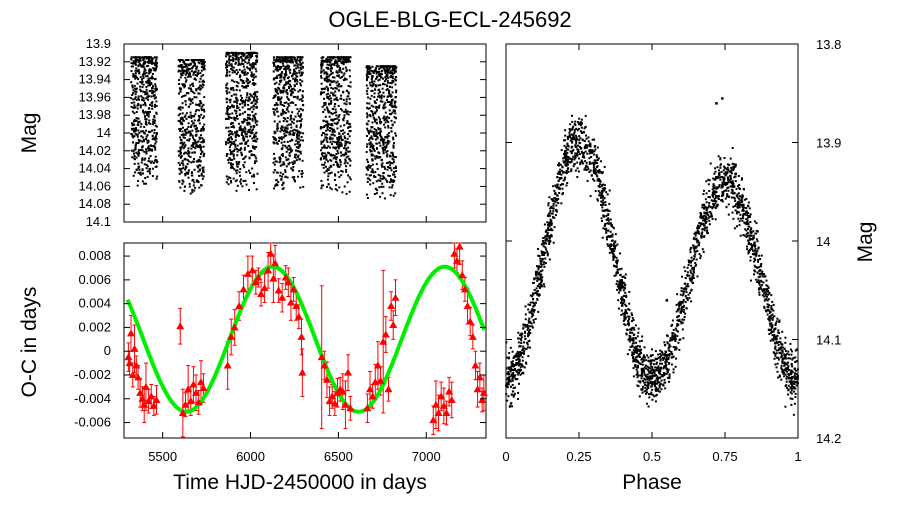 The height and width of the screenshot is (505, 900). Describe the element at coordinates (449, 19) in the screenshot. I see `chart-title: OGLE-BLG-ECL-245692` at that location.